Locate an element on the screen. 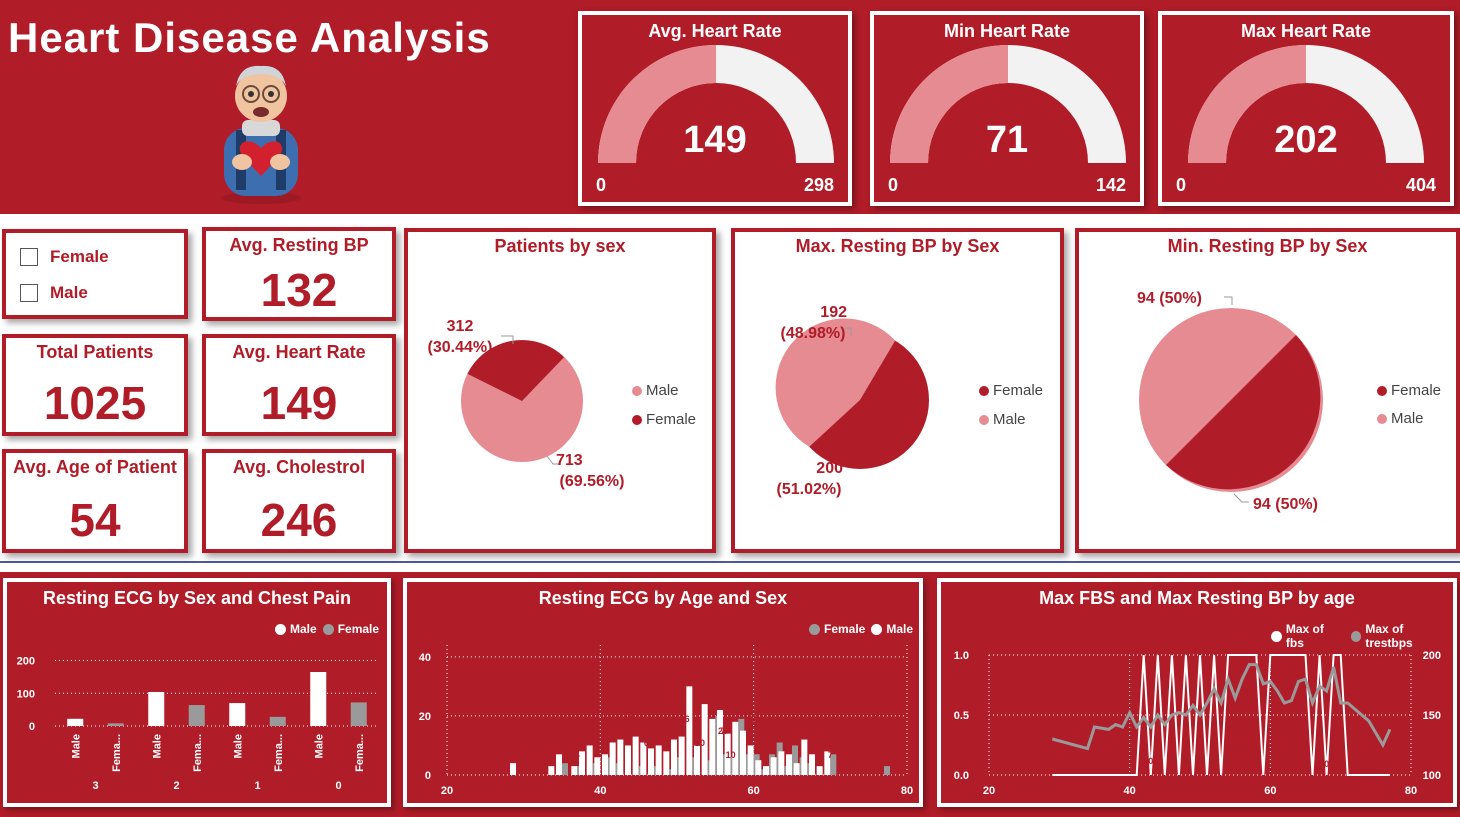 This screenshot has height=817, width=1460. kpi-avg-resting-bp: Avg. Resting BP 132 is located at coordinates (299, 274).